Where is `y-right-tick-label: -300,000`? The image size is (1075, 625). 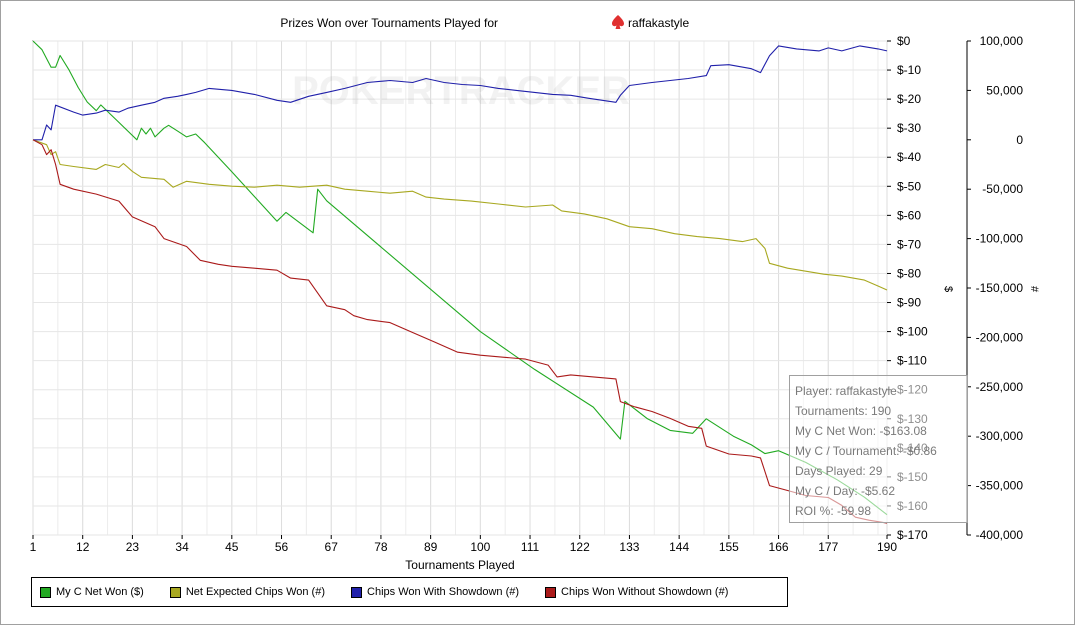
y-right-tick-label: -300,000 is located at coordinates (1000, 436).